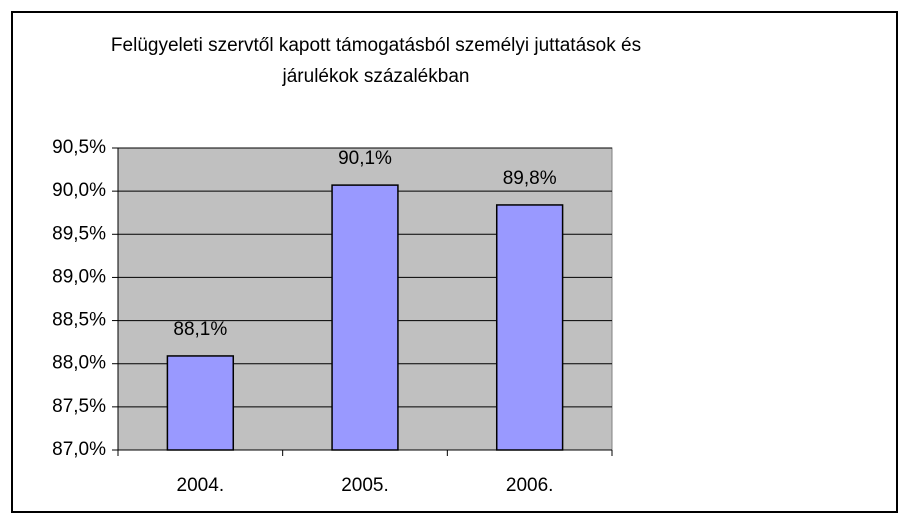 The height and width of the screenshot is (521, 911). I want to click on data-label: 89,8%, so click(530, 178).